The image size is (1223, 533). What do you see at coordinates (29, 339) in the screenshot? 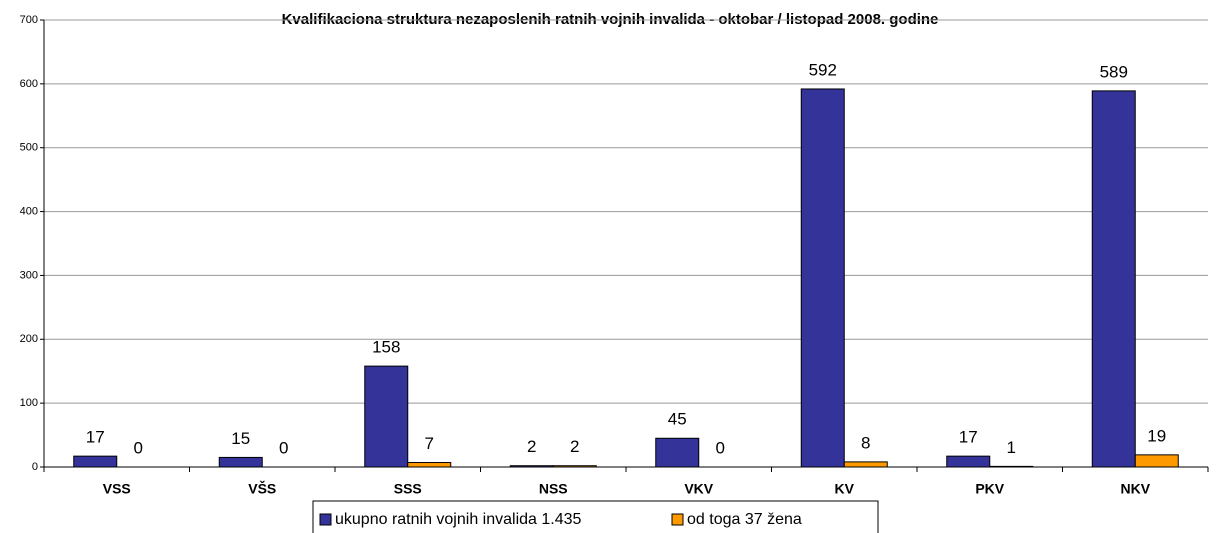
I see `y-tick-label: 200` at bounding box center [29, 339].